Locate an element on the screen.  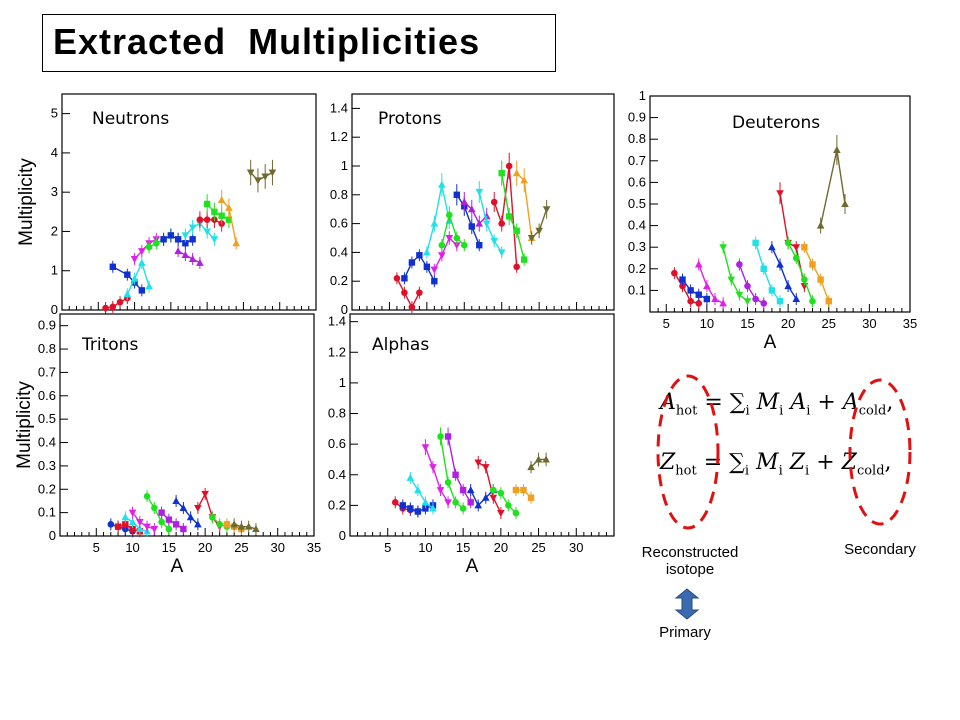
x-tick-label: 20 is located at coordinates (501, 547).